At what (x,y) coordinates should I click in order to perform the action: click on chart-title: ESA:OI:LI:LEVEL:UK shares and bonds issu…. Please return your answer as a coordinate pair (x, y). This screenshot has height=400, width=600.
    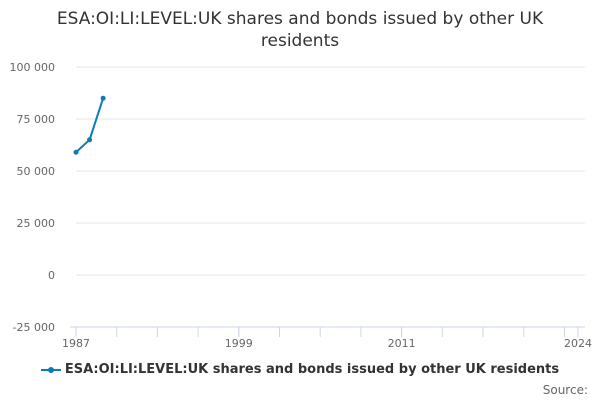
    Looking at the image, I should click on (300, 30).